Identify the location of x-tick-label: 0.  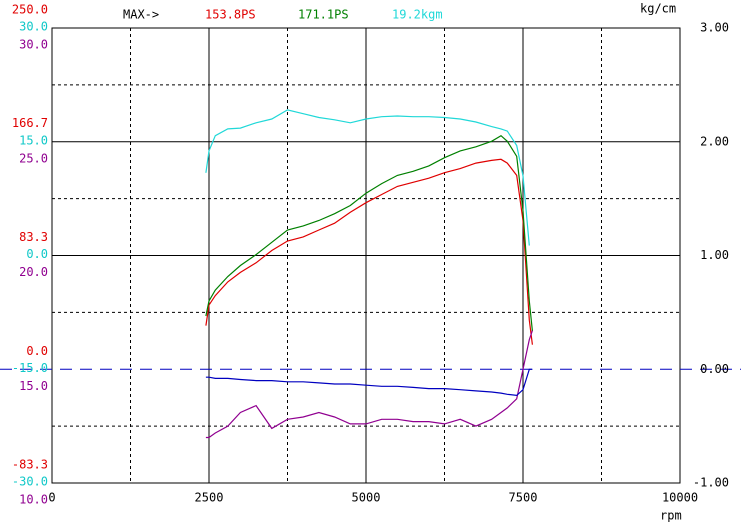
(51, 498).